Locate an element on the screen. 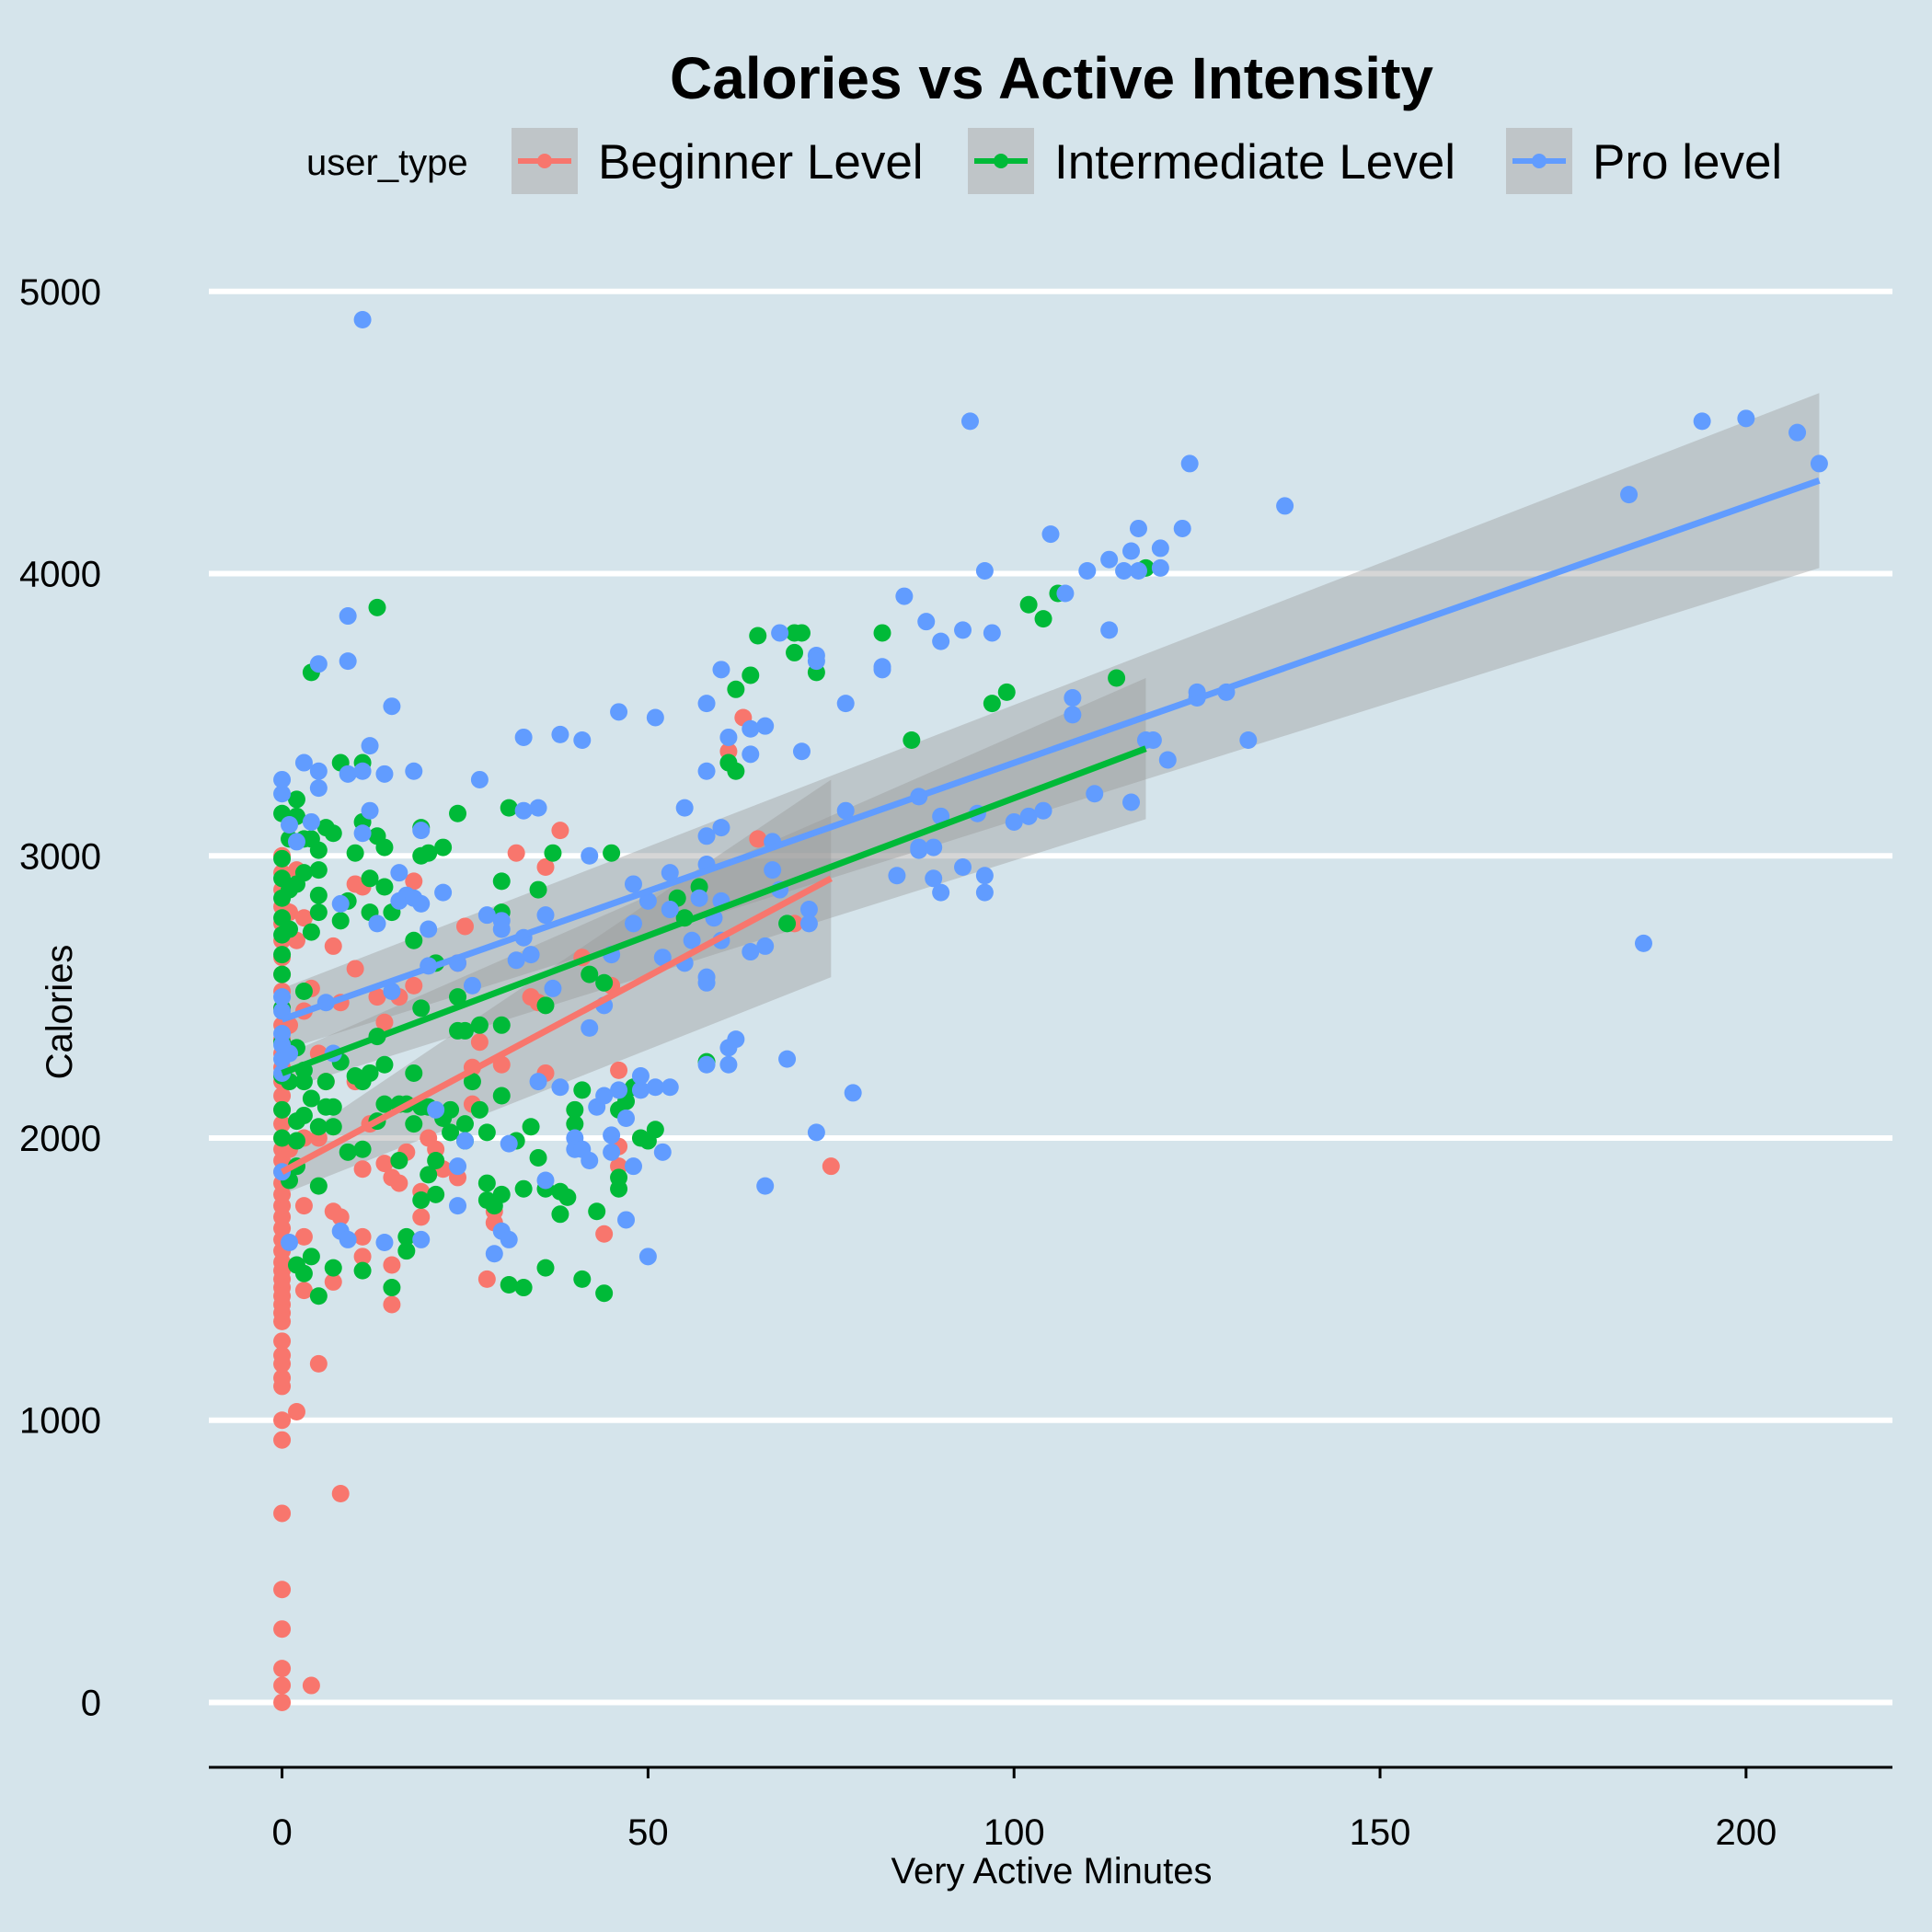 Image resolution: width=1932 pixels, height=1932 pixels. y-tick-label: 5000 is located at coordinates (60, 292).